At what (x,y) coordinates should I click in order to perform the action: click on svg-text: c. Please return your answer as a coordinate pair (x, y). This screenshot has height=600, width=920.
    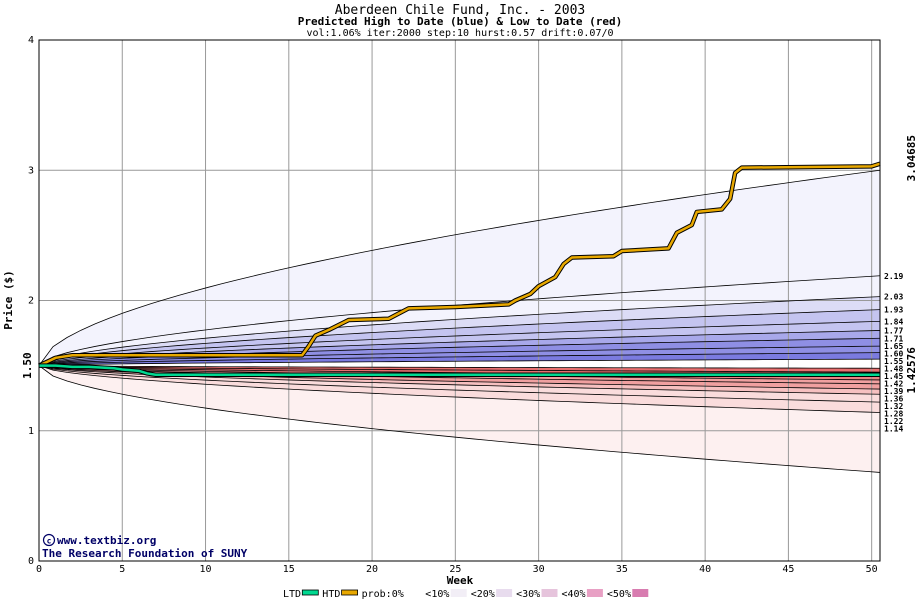
    Looking at the image, I should click on (49, 541).